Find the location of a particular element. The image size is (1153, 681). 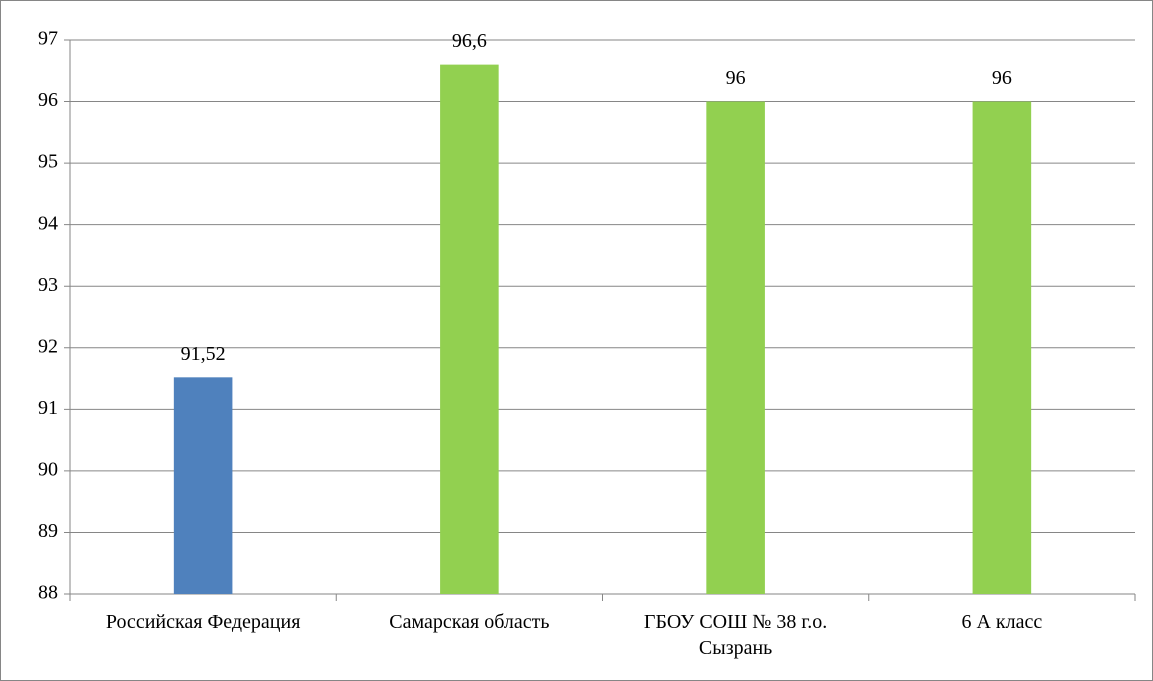

data-label: 91,52 is located at coordinates (203, 354).